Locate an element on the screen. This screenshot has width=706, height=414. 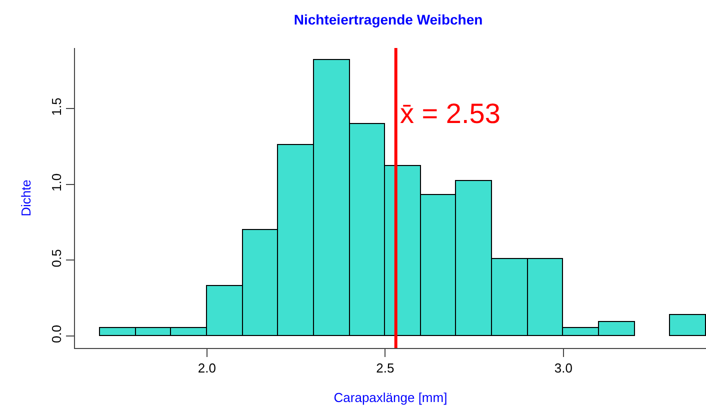
y-tick-label: 0.0 is located at coordinates (56, 333).